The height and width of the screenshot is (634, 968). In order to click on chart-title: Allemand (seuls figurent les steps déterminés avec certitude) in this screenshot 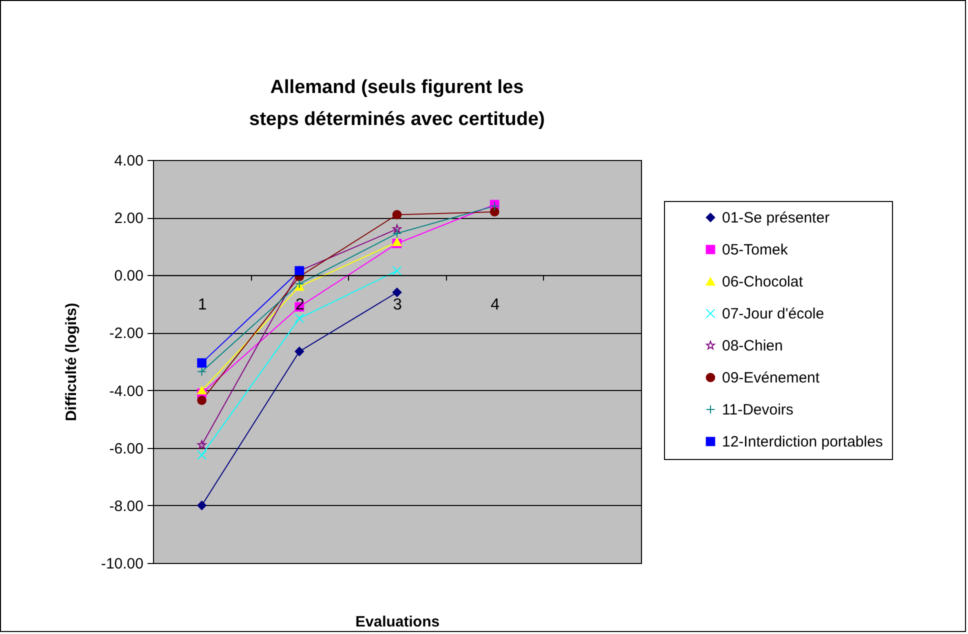, I will do `click(397, 103)`.